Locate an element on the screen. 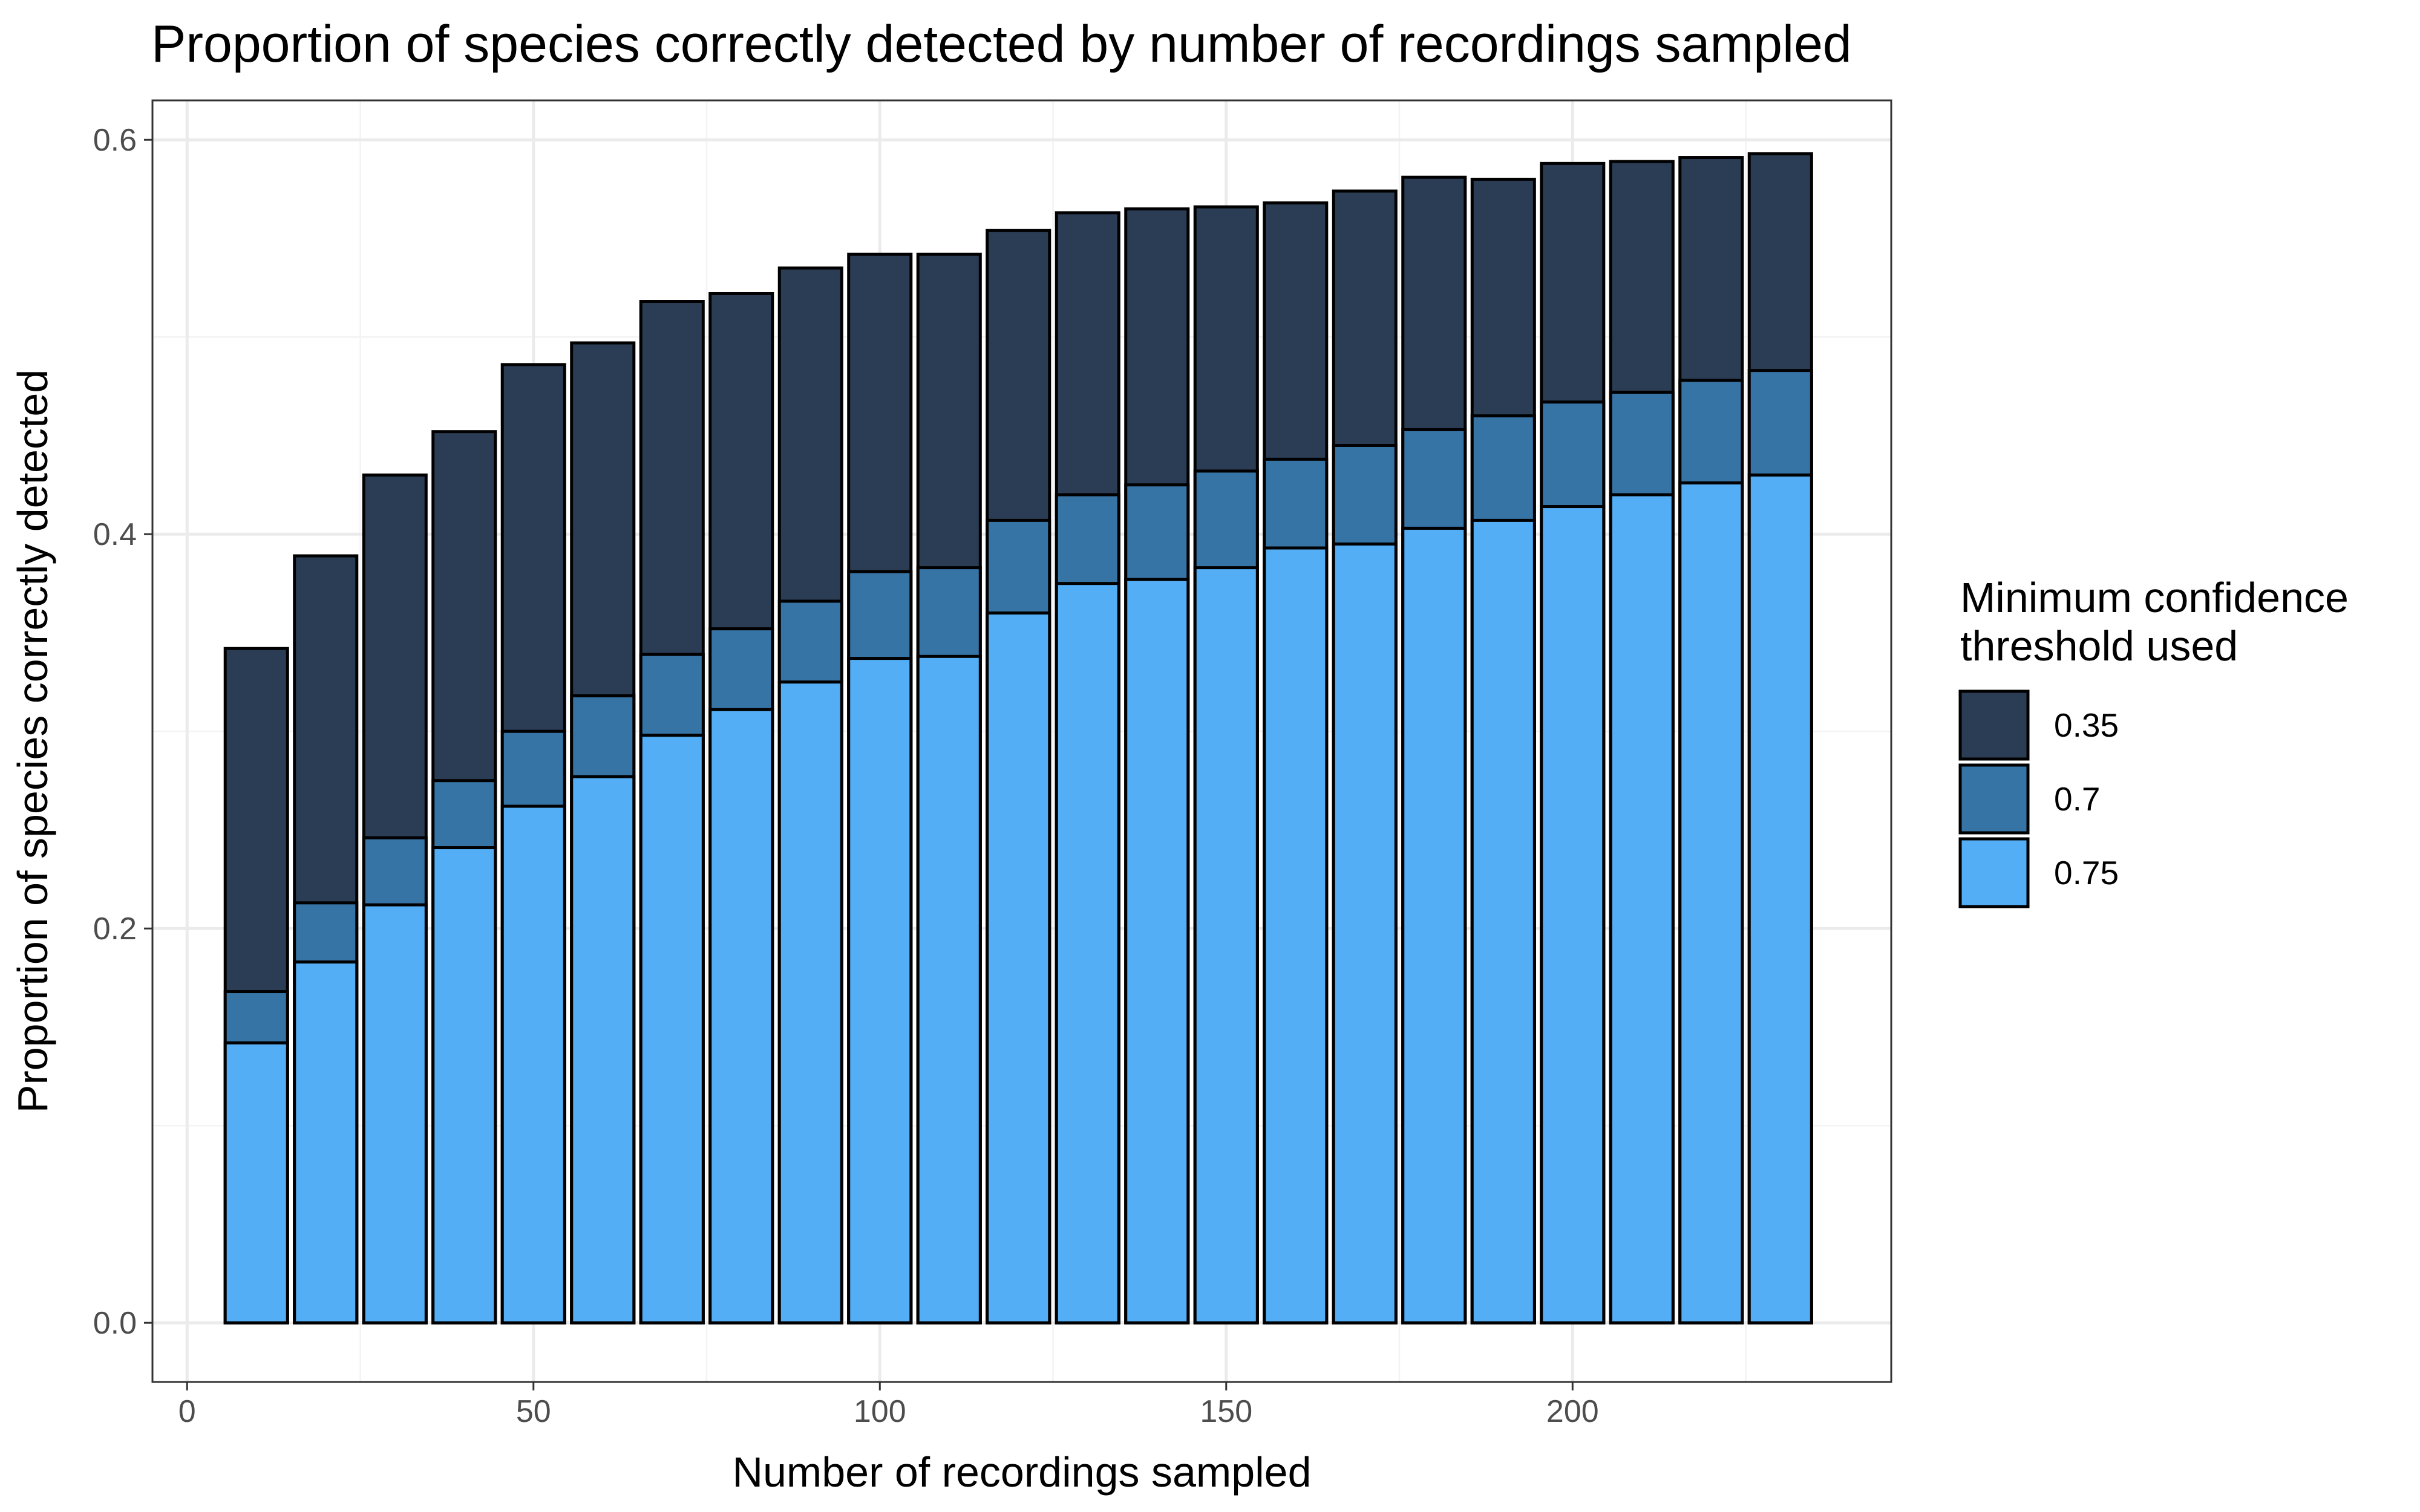 This screenshot has width=2420, height=1512. legend-item: 0.35 is located at coordinates (2039, 725).